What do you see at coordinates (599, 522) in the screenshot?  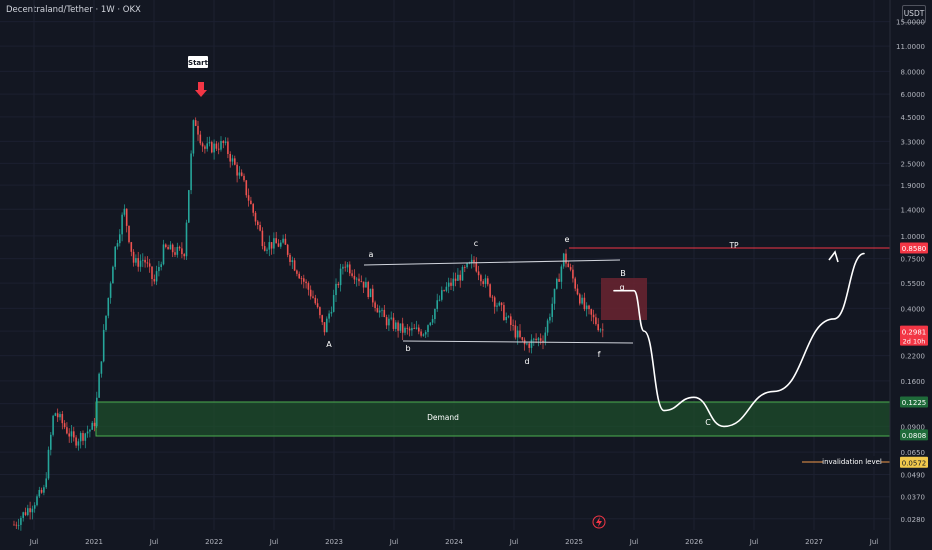 I see `lightning-icon` at bounding box center [599, 522].